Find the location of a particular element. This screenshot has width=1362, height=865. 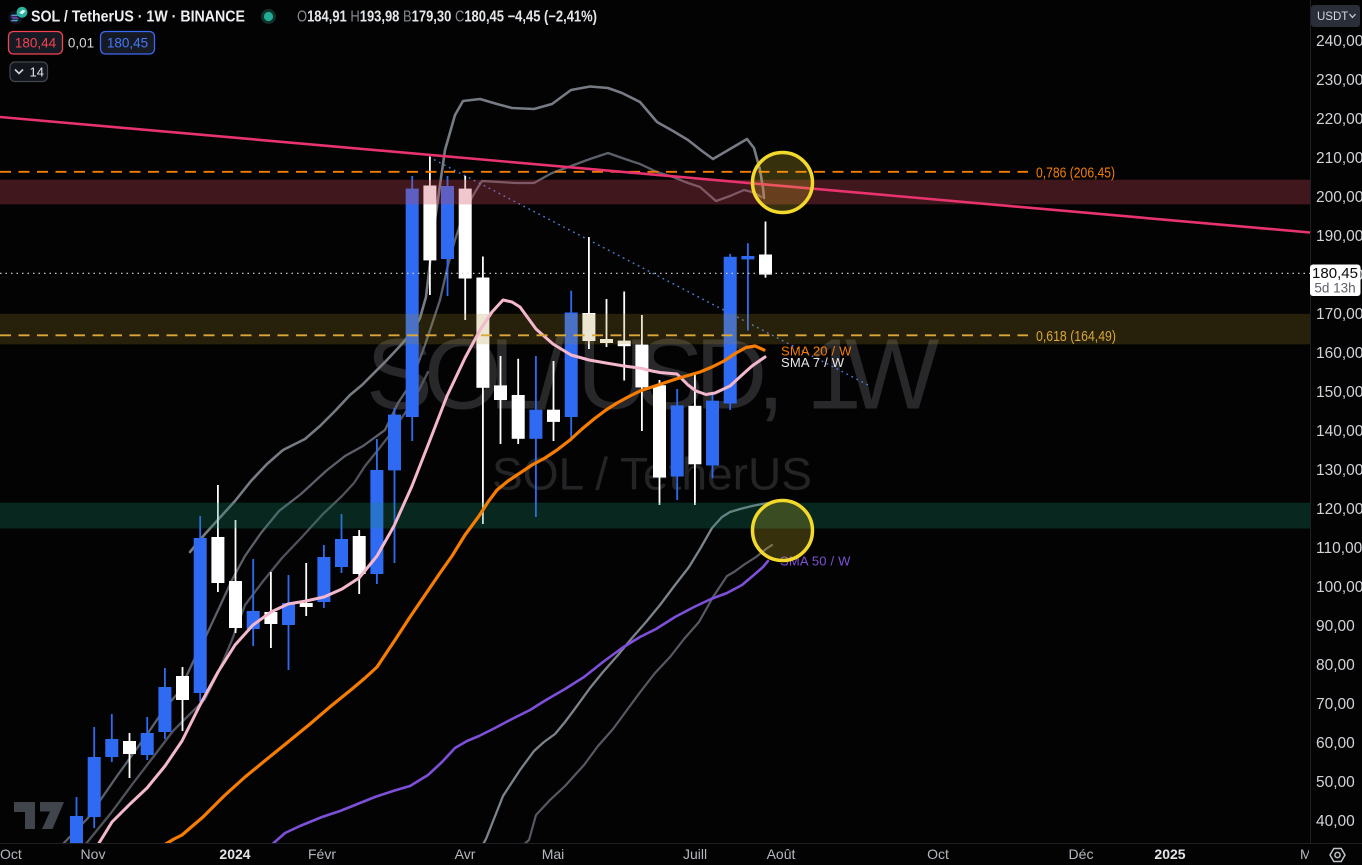

svg-text: 220,00 is located at coordinates (1339, 119).